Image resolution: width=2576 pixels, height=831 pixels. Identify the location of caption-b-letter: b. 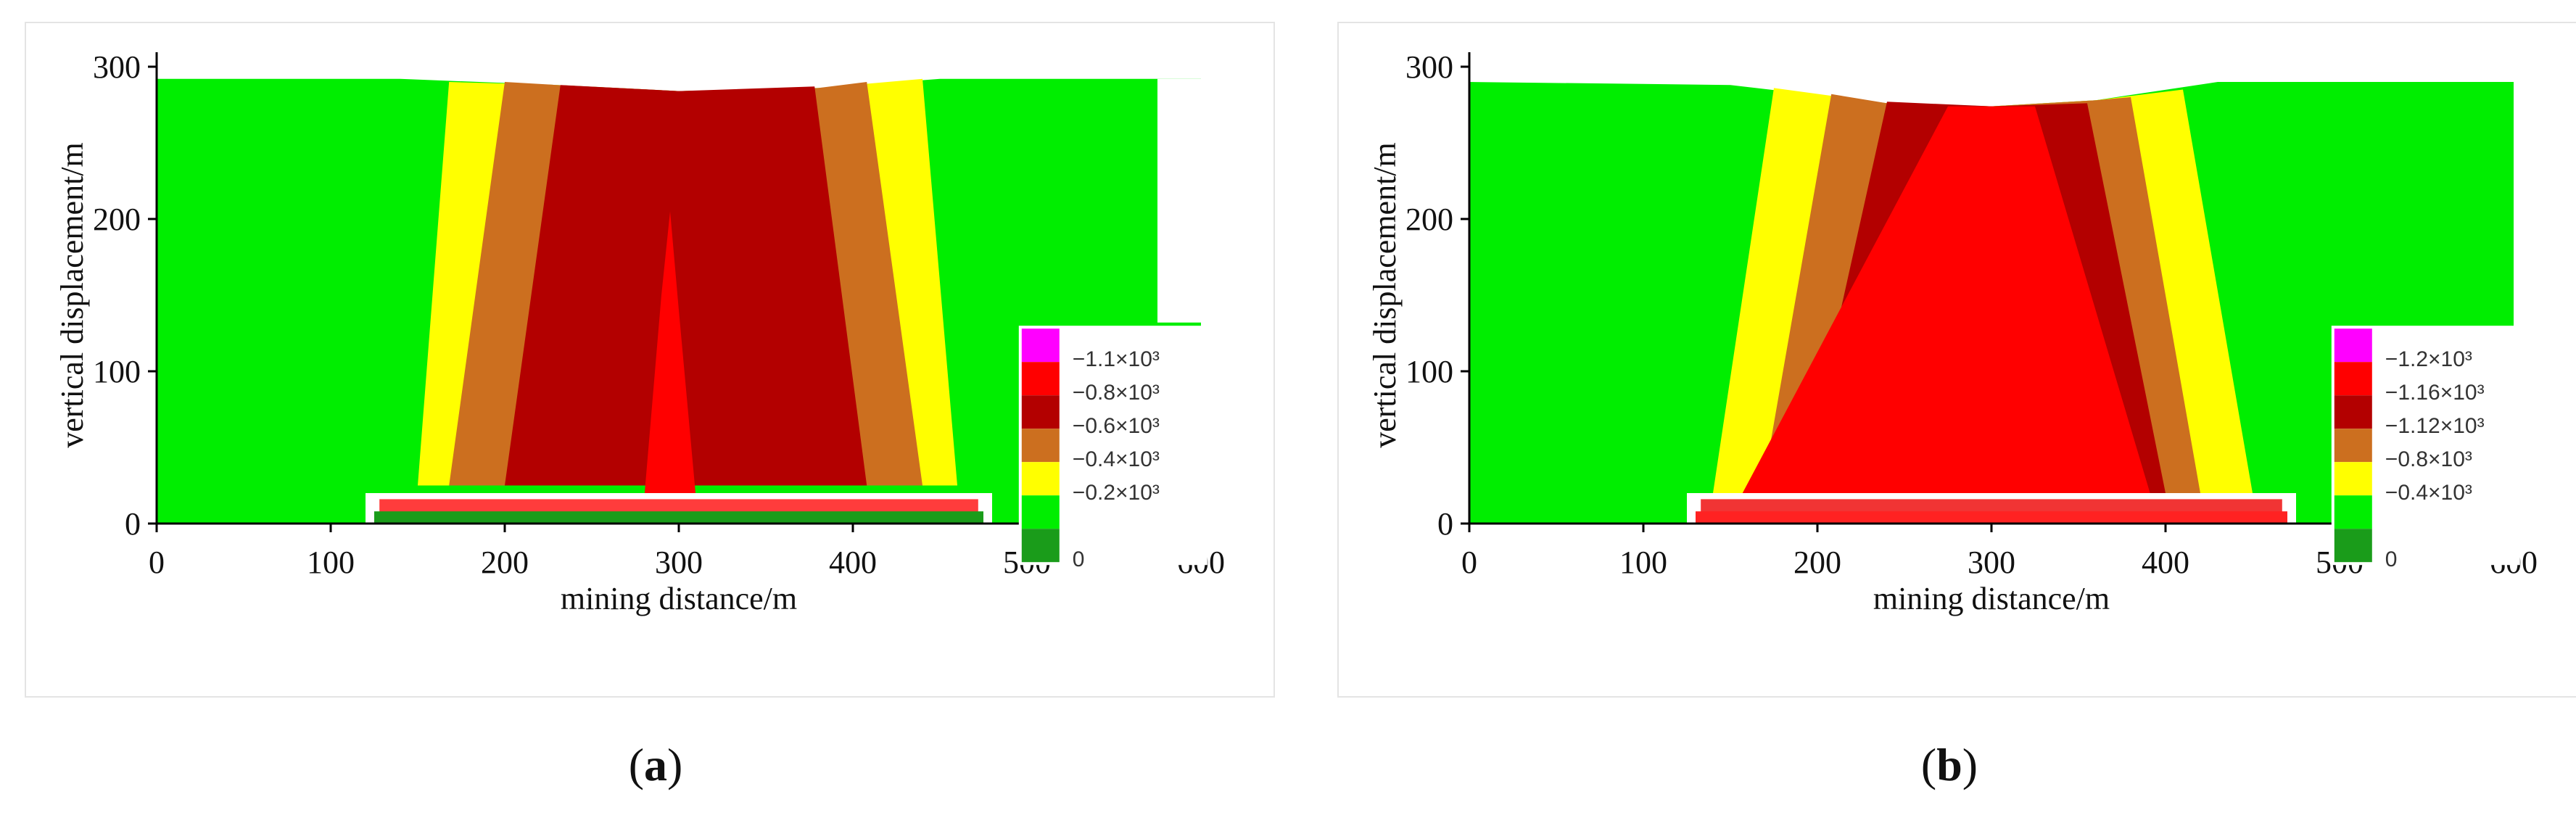
(1949, 764).